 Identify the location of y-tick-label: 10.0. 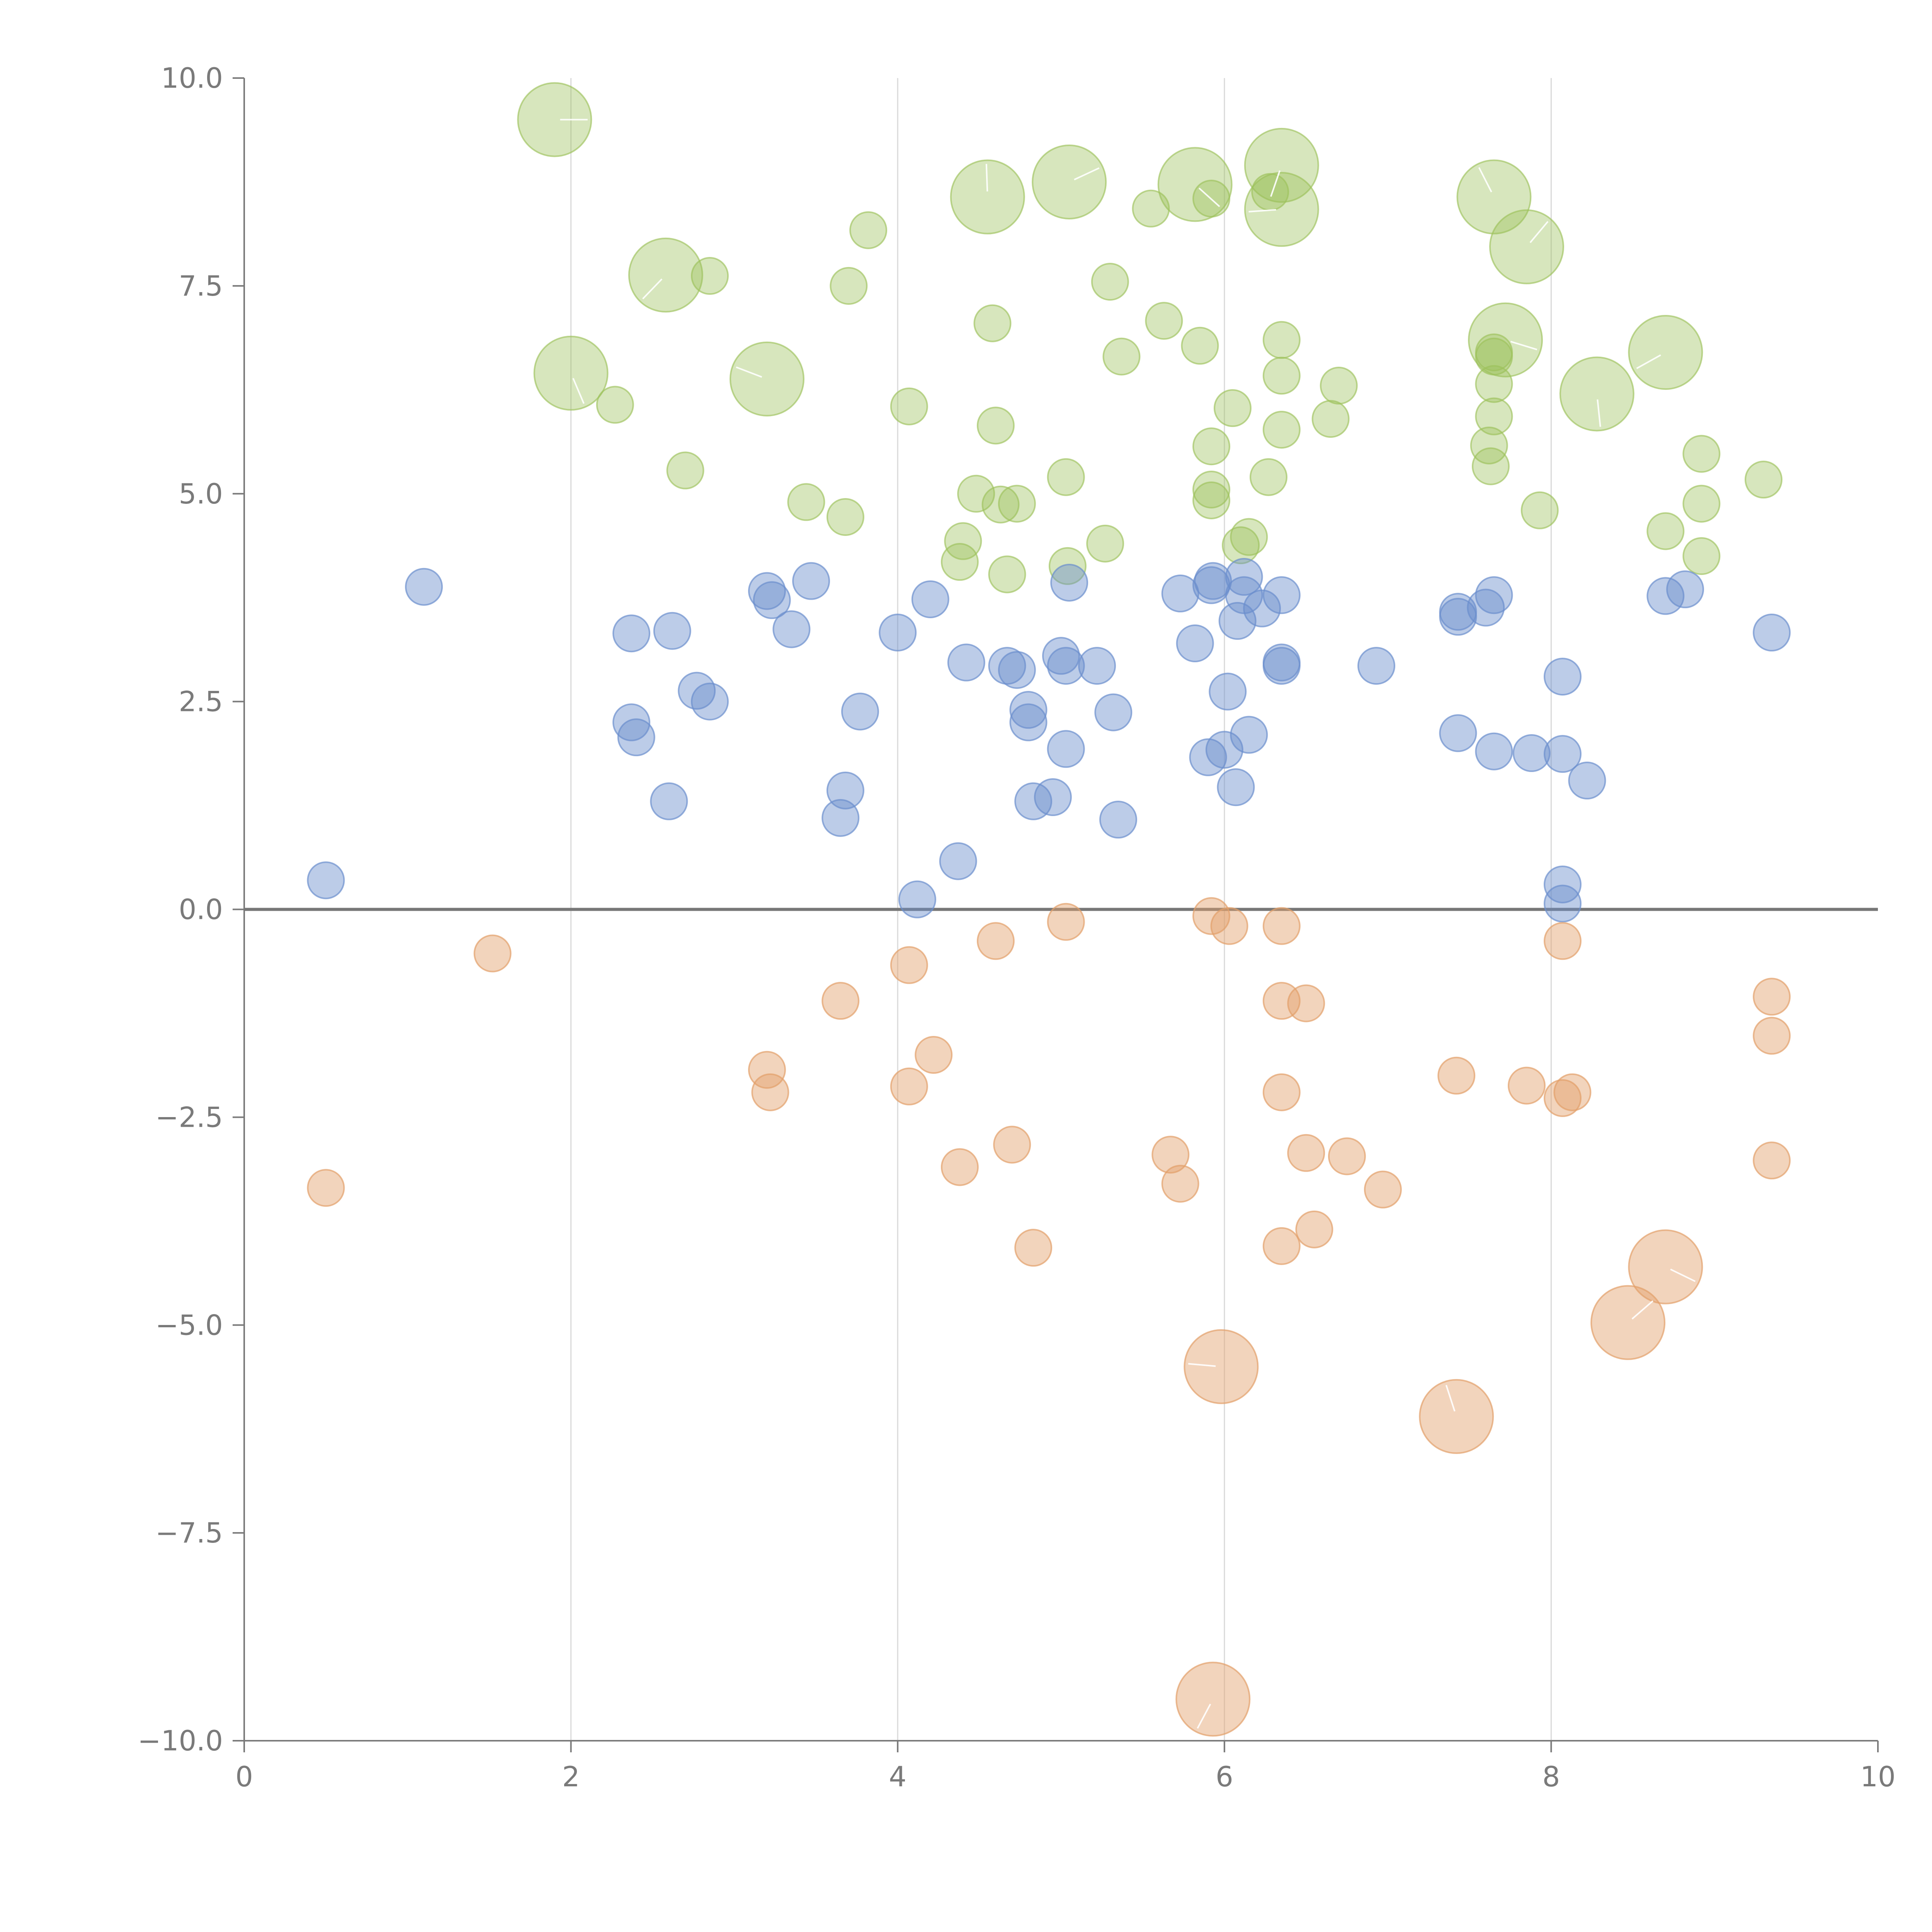
(192, 78).